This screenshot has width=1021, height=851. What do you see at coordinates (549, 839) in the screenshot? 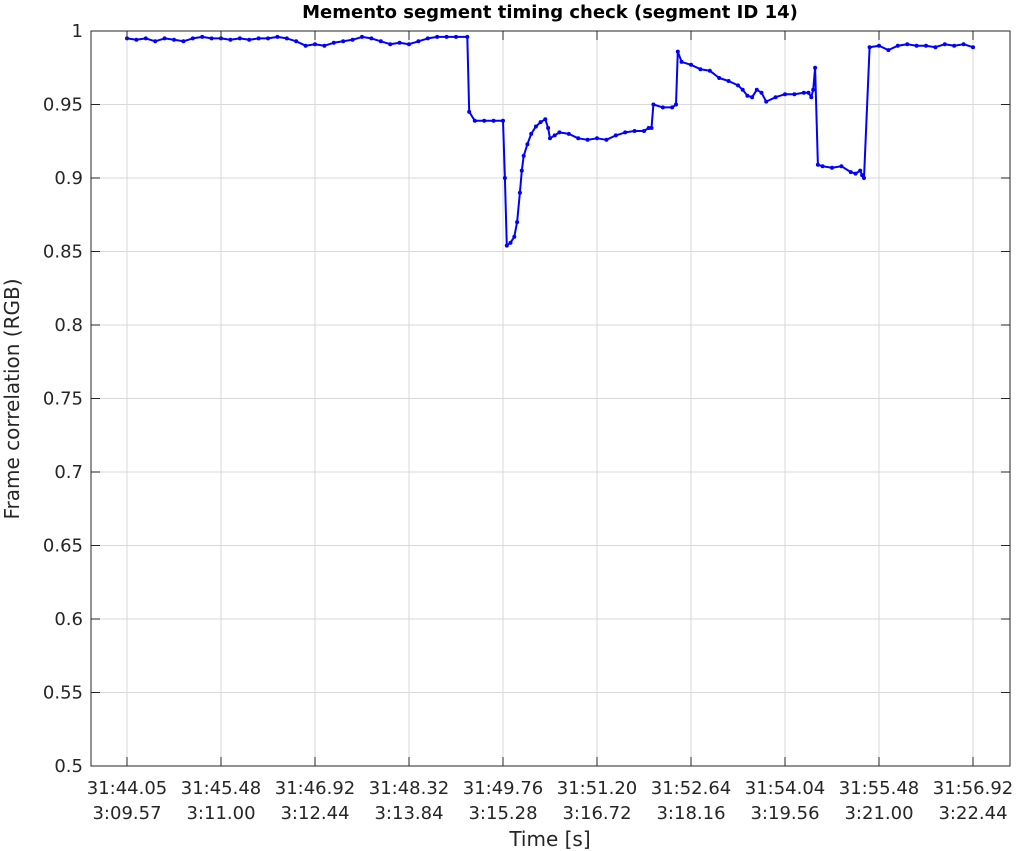
I see `x-axis-label: Time [s]` at bounding box center [549, 839].